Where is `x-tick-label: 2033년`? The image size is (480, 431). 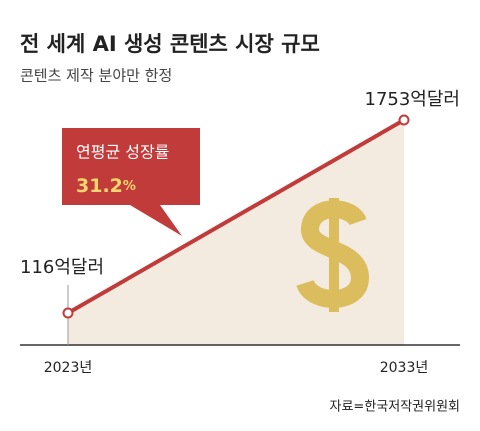 x-tick-label: 2033년 is located at coordinates (404, 368).